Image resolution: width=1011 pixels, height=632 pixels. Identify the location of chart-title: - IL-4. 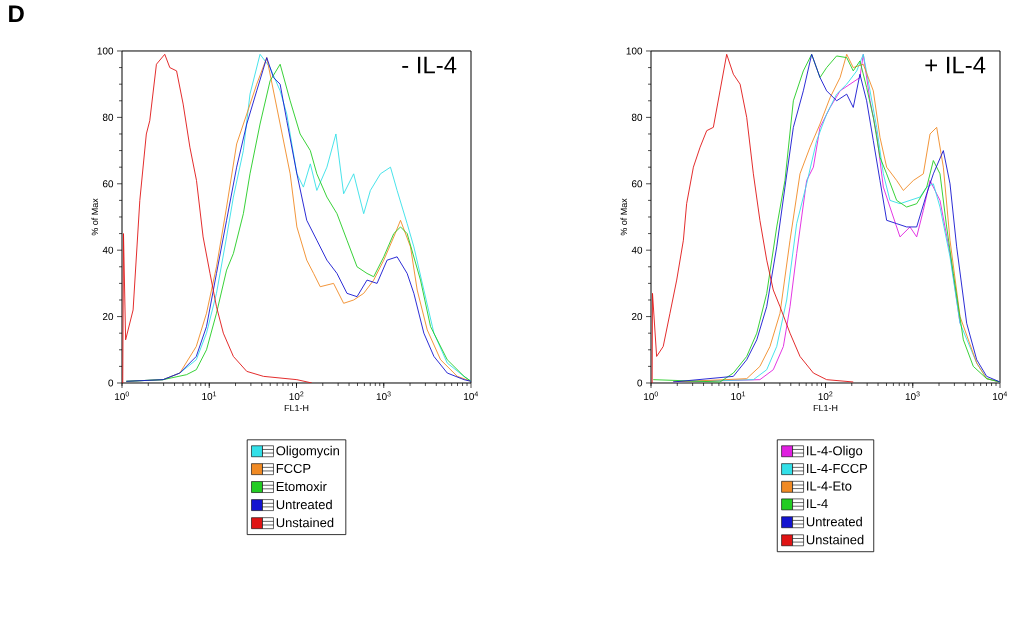
(429, 65).